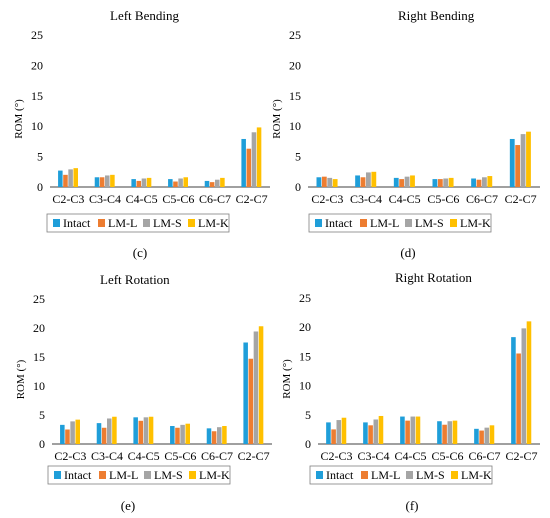 The width and height of the screenshot is (550, 518). What do you see at coordinates (135, 279) in the screenshot?
I see `chart-title: Left Rotation` at bounding box center [135, 279].